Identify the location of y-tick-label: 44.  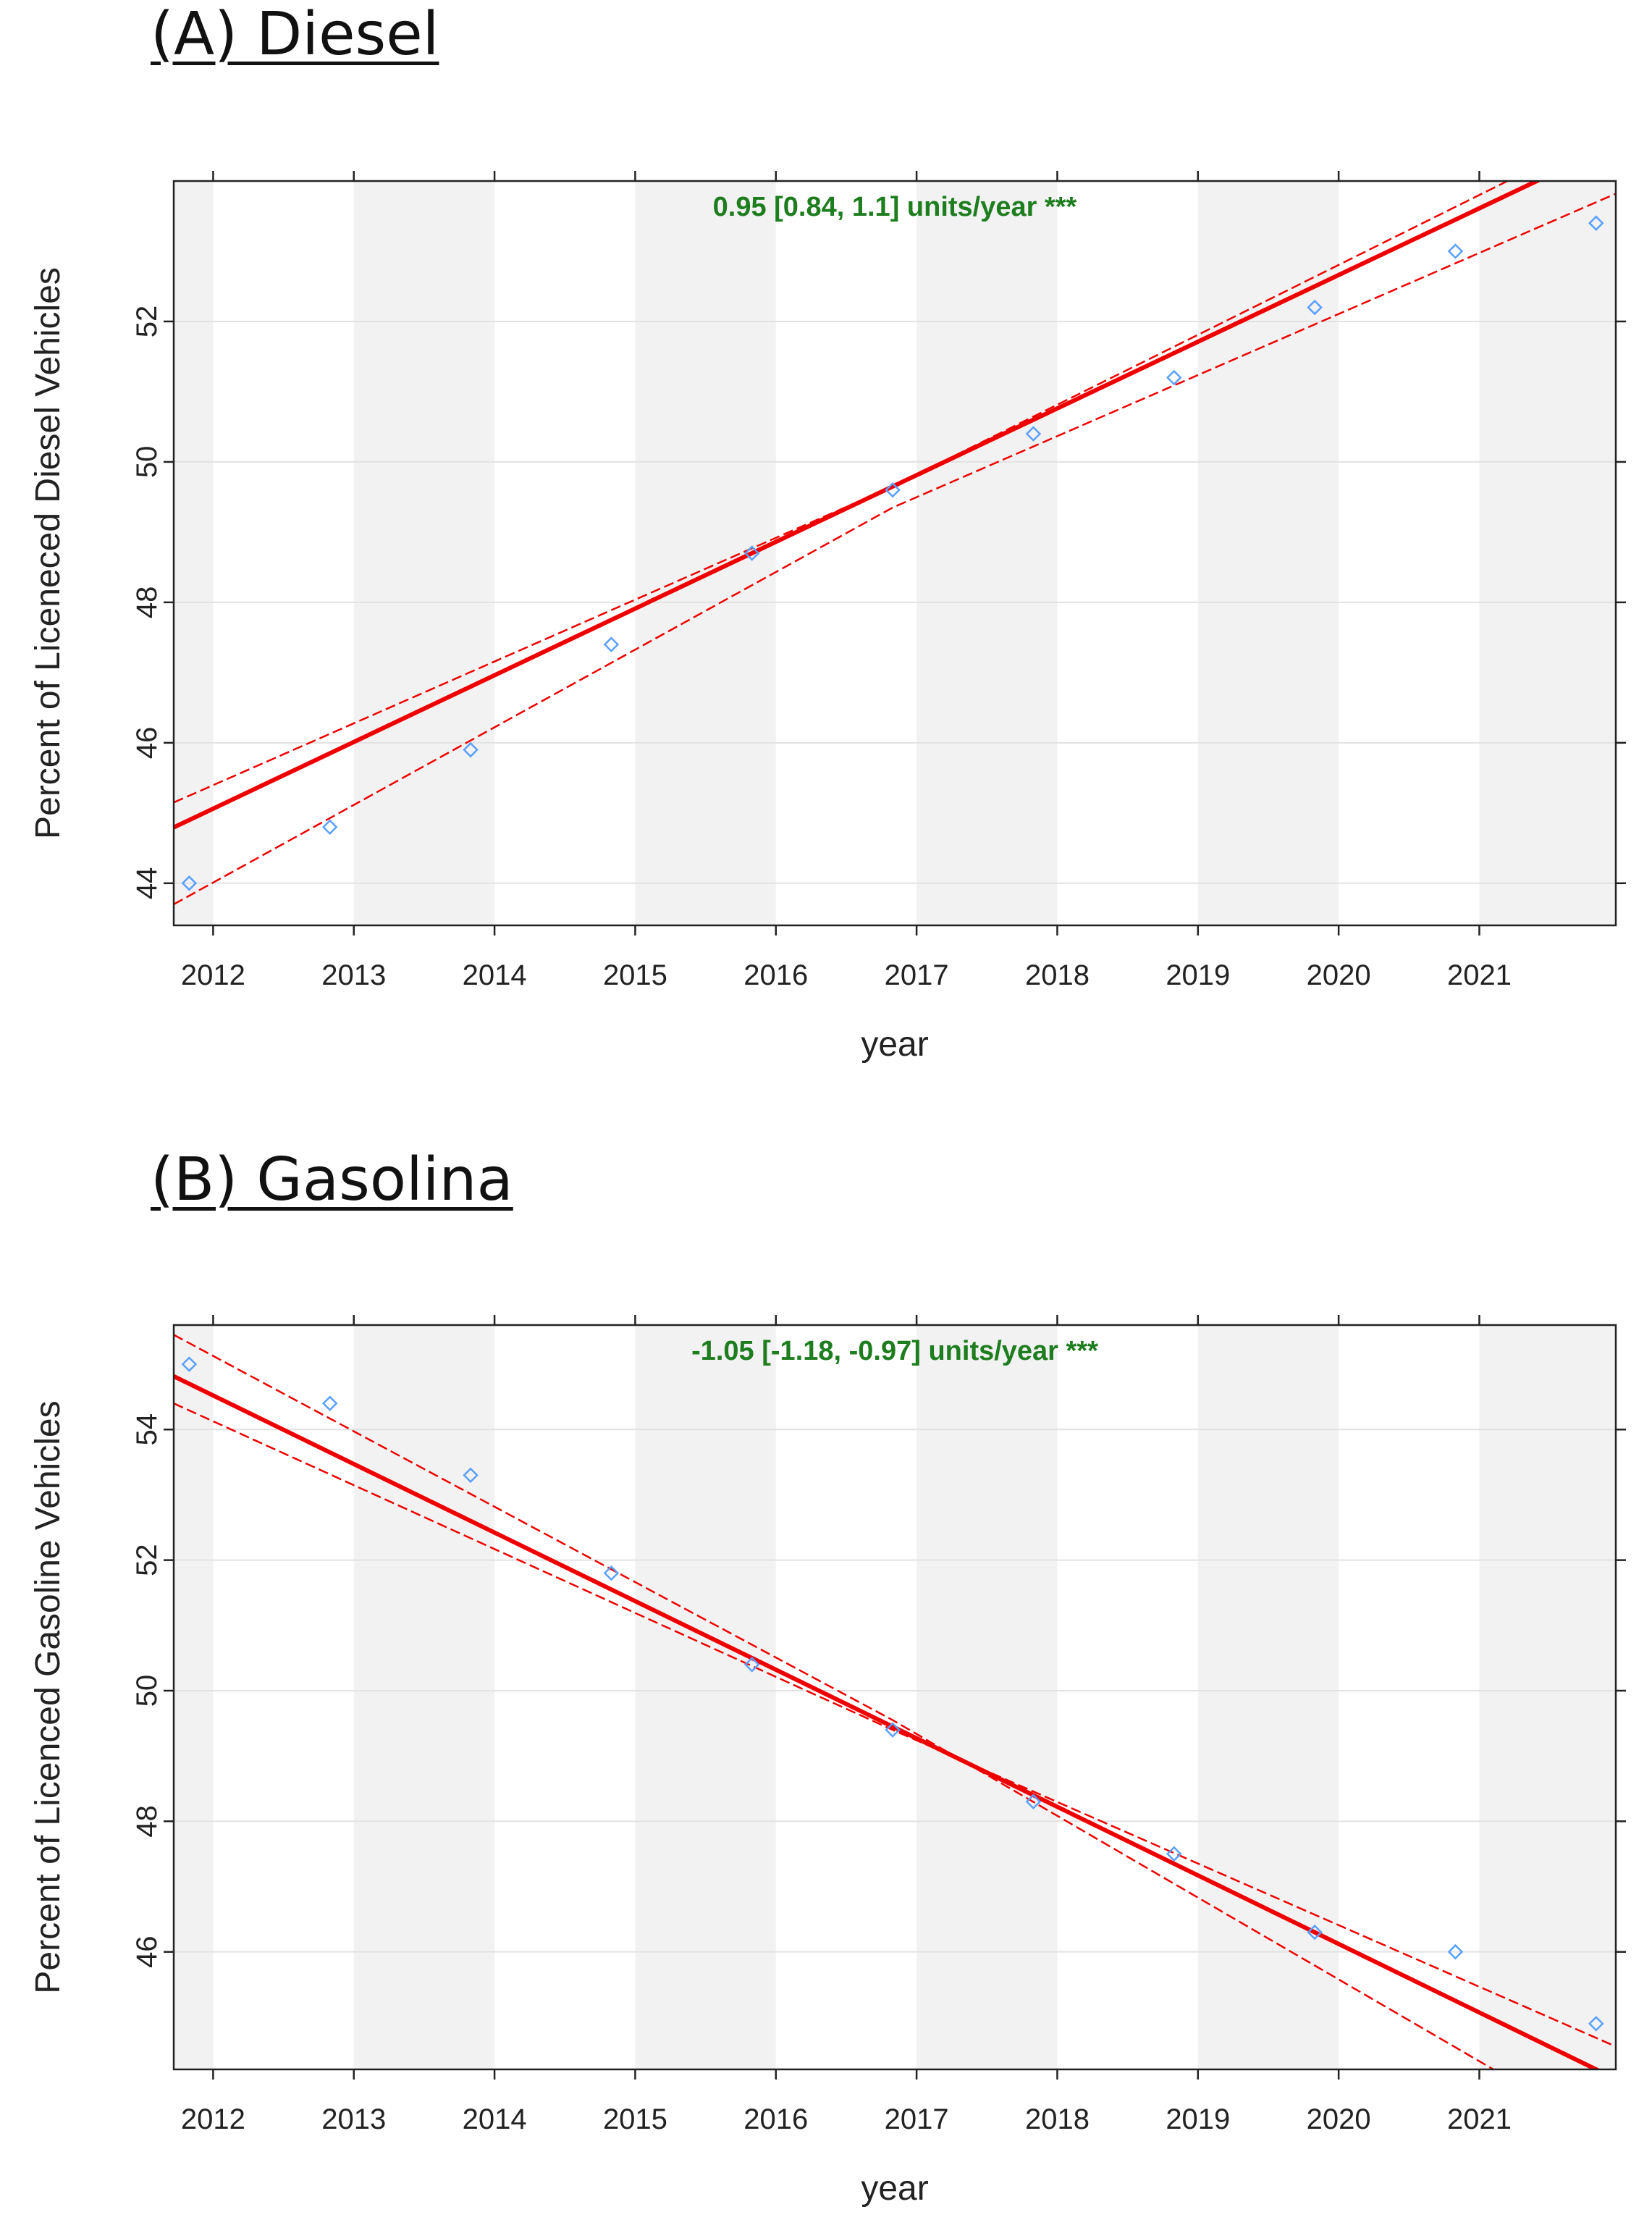
(147, 883).